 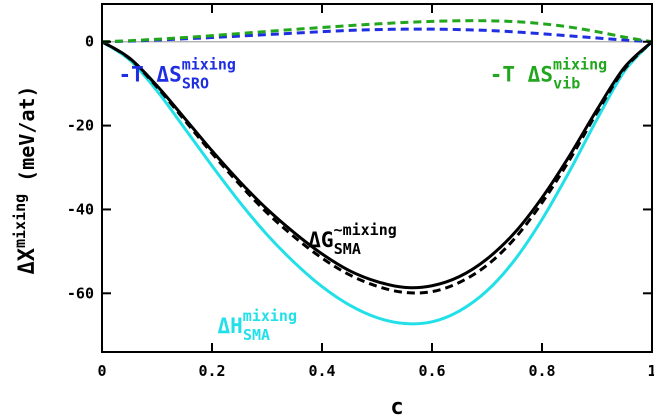 I want to click on series-line-ts_vib, so click(x=377, y=31).